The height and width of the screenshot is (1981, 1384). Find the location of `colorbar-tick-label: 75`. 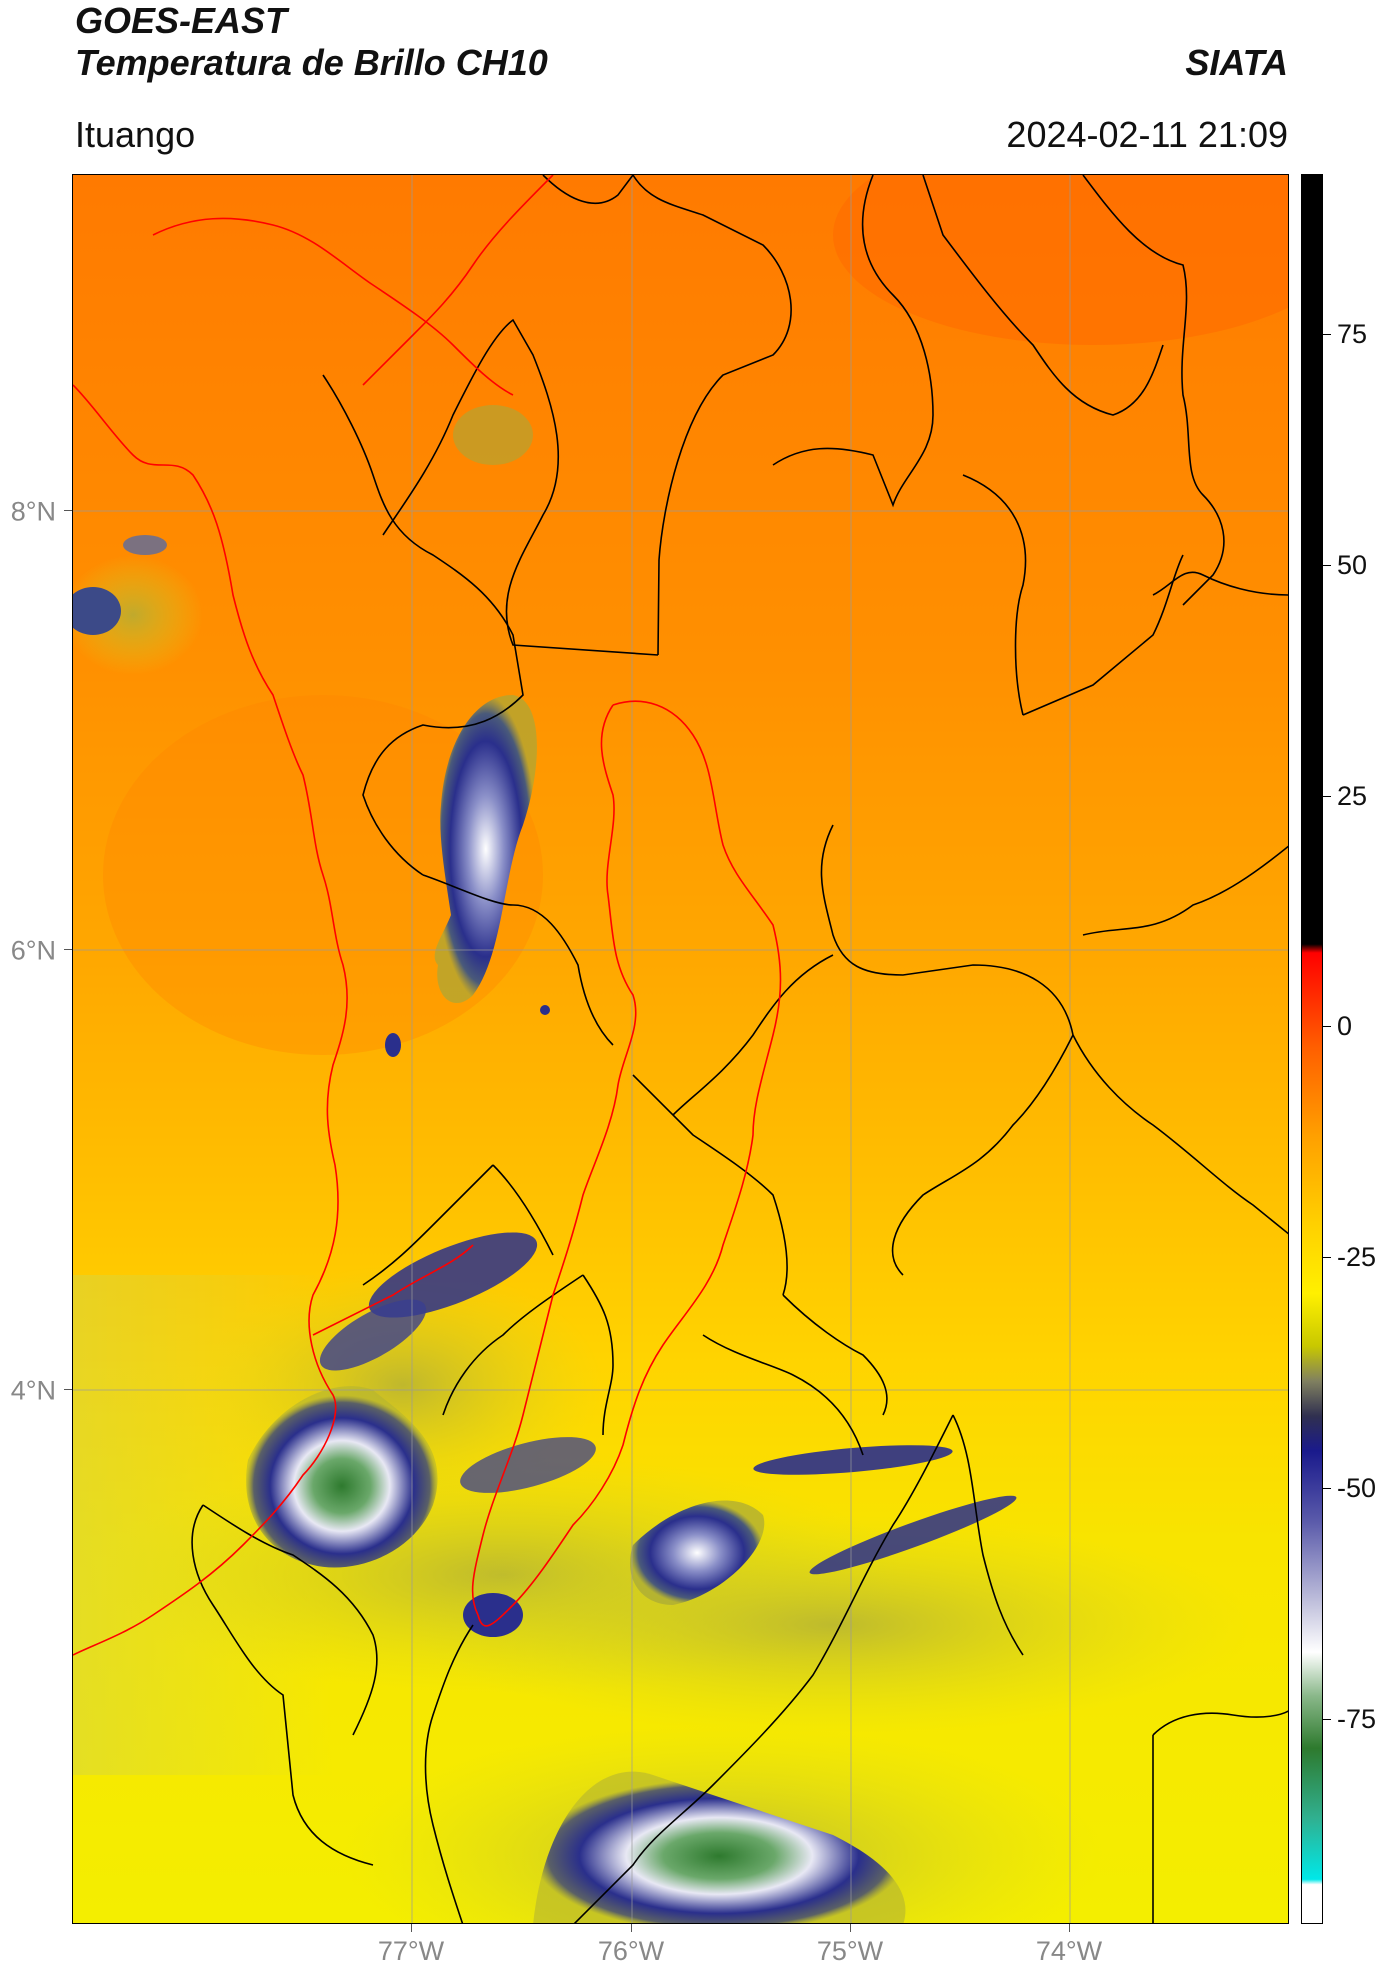

colorbar-tick-label: 75 is located at coordinates (1352, 334).